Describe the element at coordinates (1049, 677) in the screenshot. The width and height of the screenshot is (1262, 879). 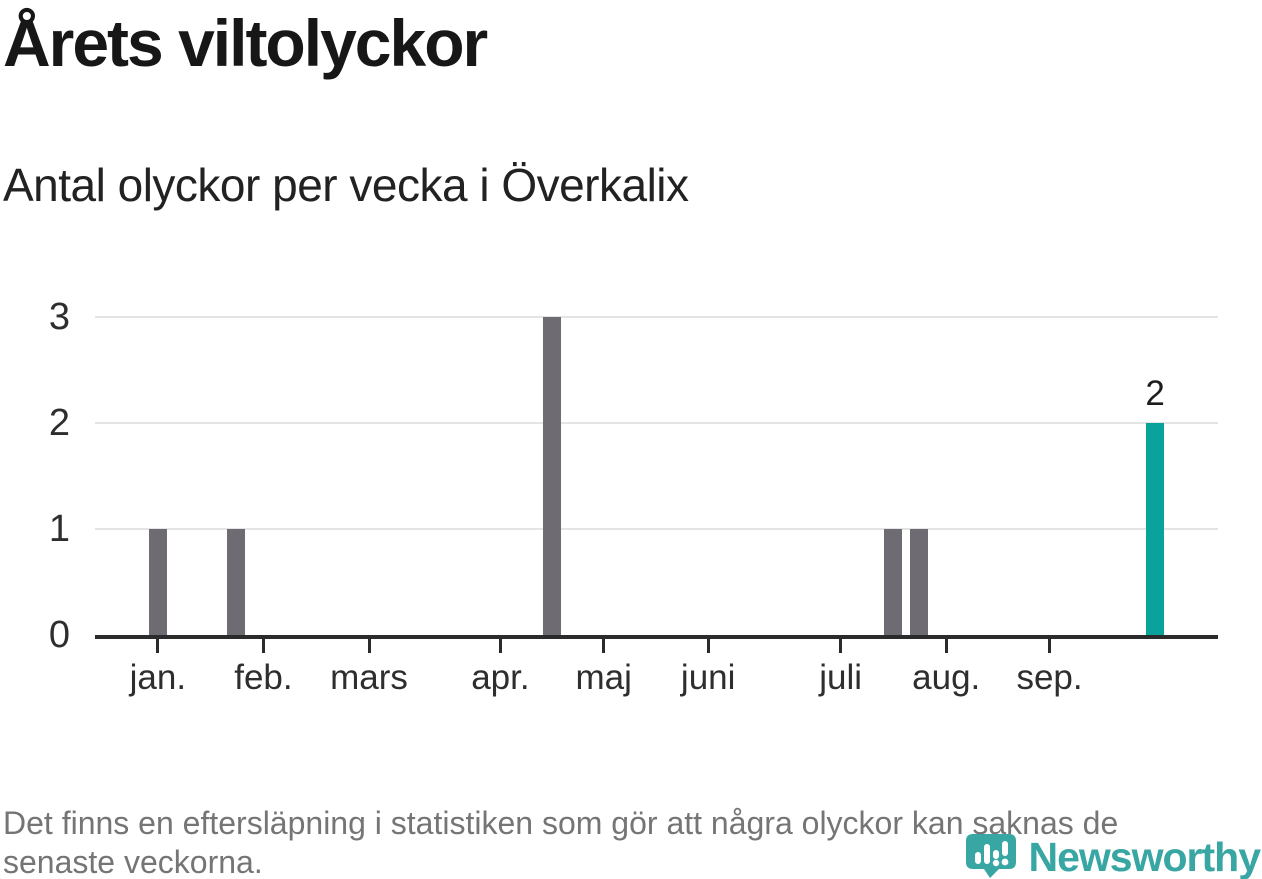
I see `x-tick-label-sep: sep.` at that location.